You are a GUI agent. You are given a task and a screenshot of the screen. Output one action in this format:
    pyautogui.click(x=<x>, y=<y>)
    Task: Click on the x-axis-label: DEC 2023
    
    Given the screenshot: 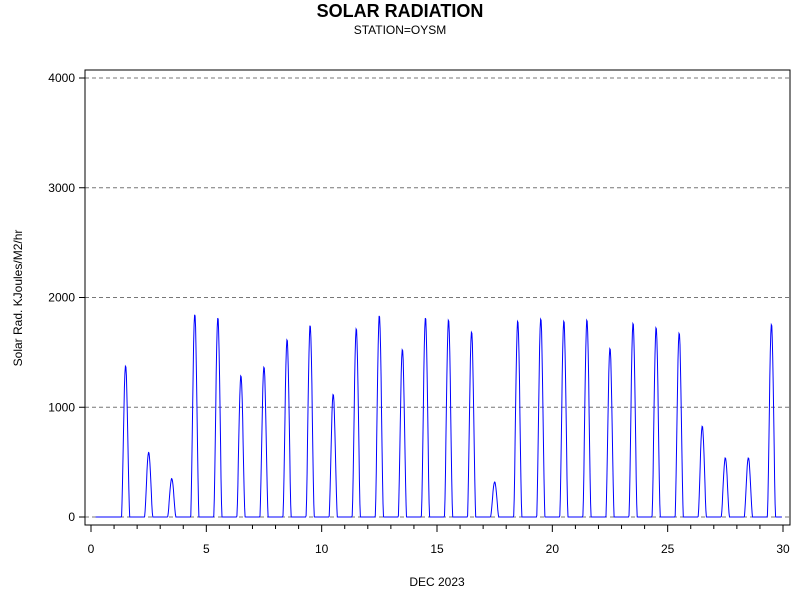 What is the action you would take?
    pyautogui.click(x=437, y=582)
    